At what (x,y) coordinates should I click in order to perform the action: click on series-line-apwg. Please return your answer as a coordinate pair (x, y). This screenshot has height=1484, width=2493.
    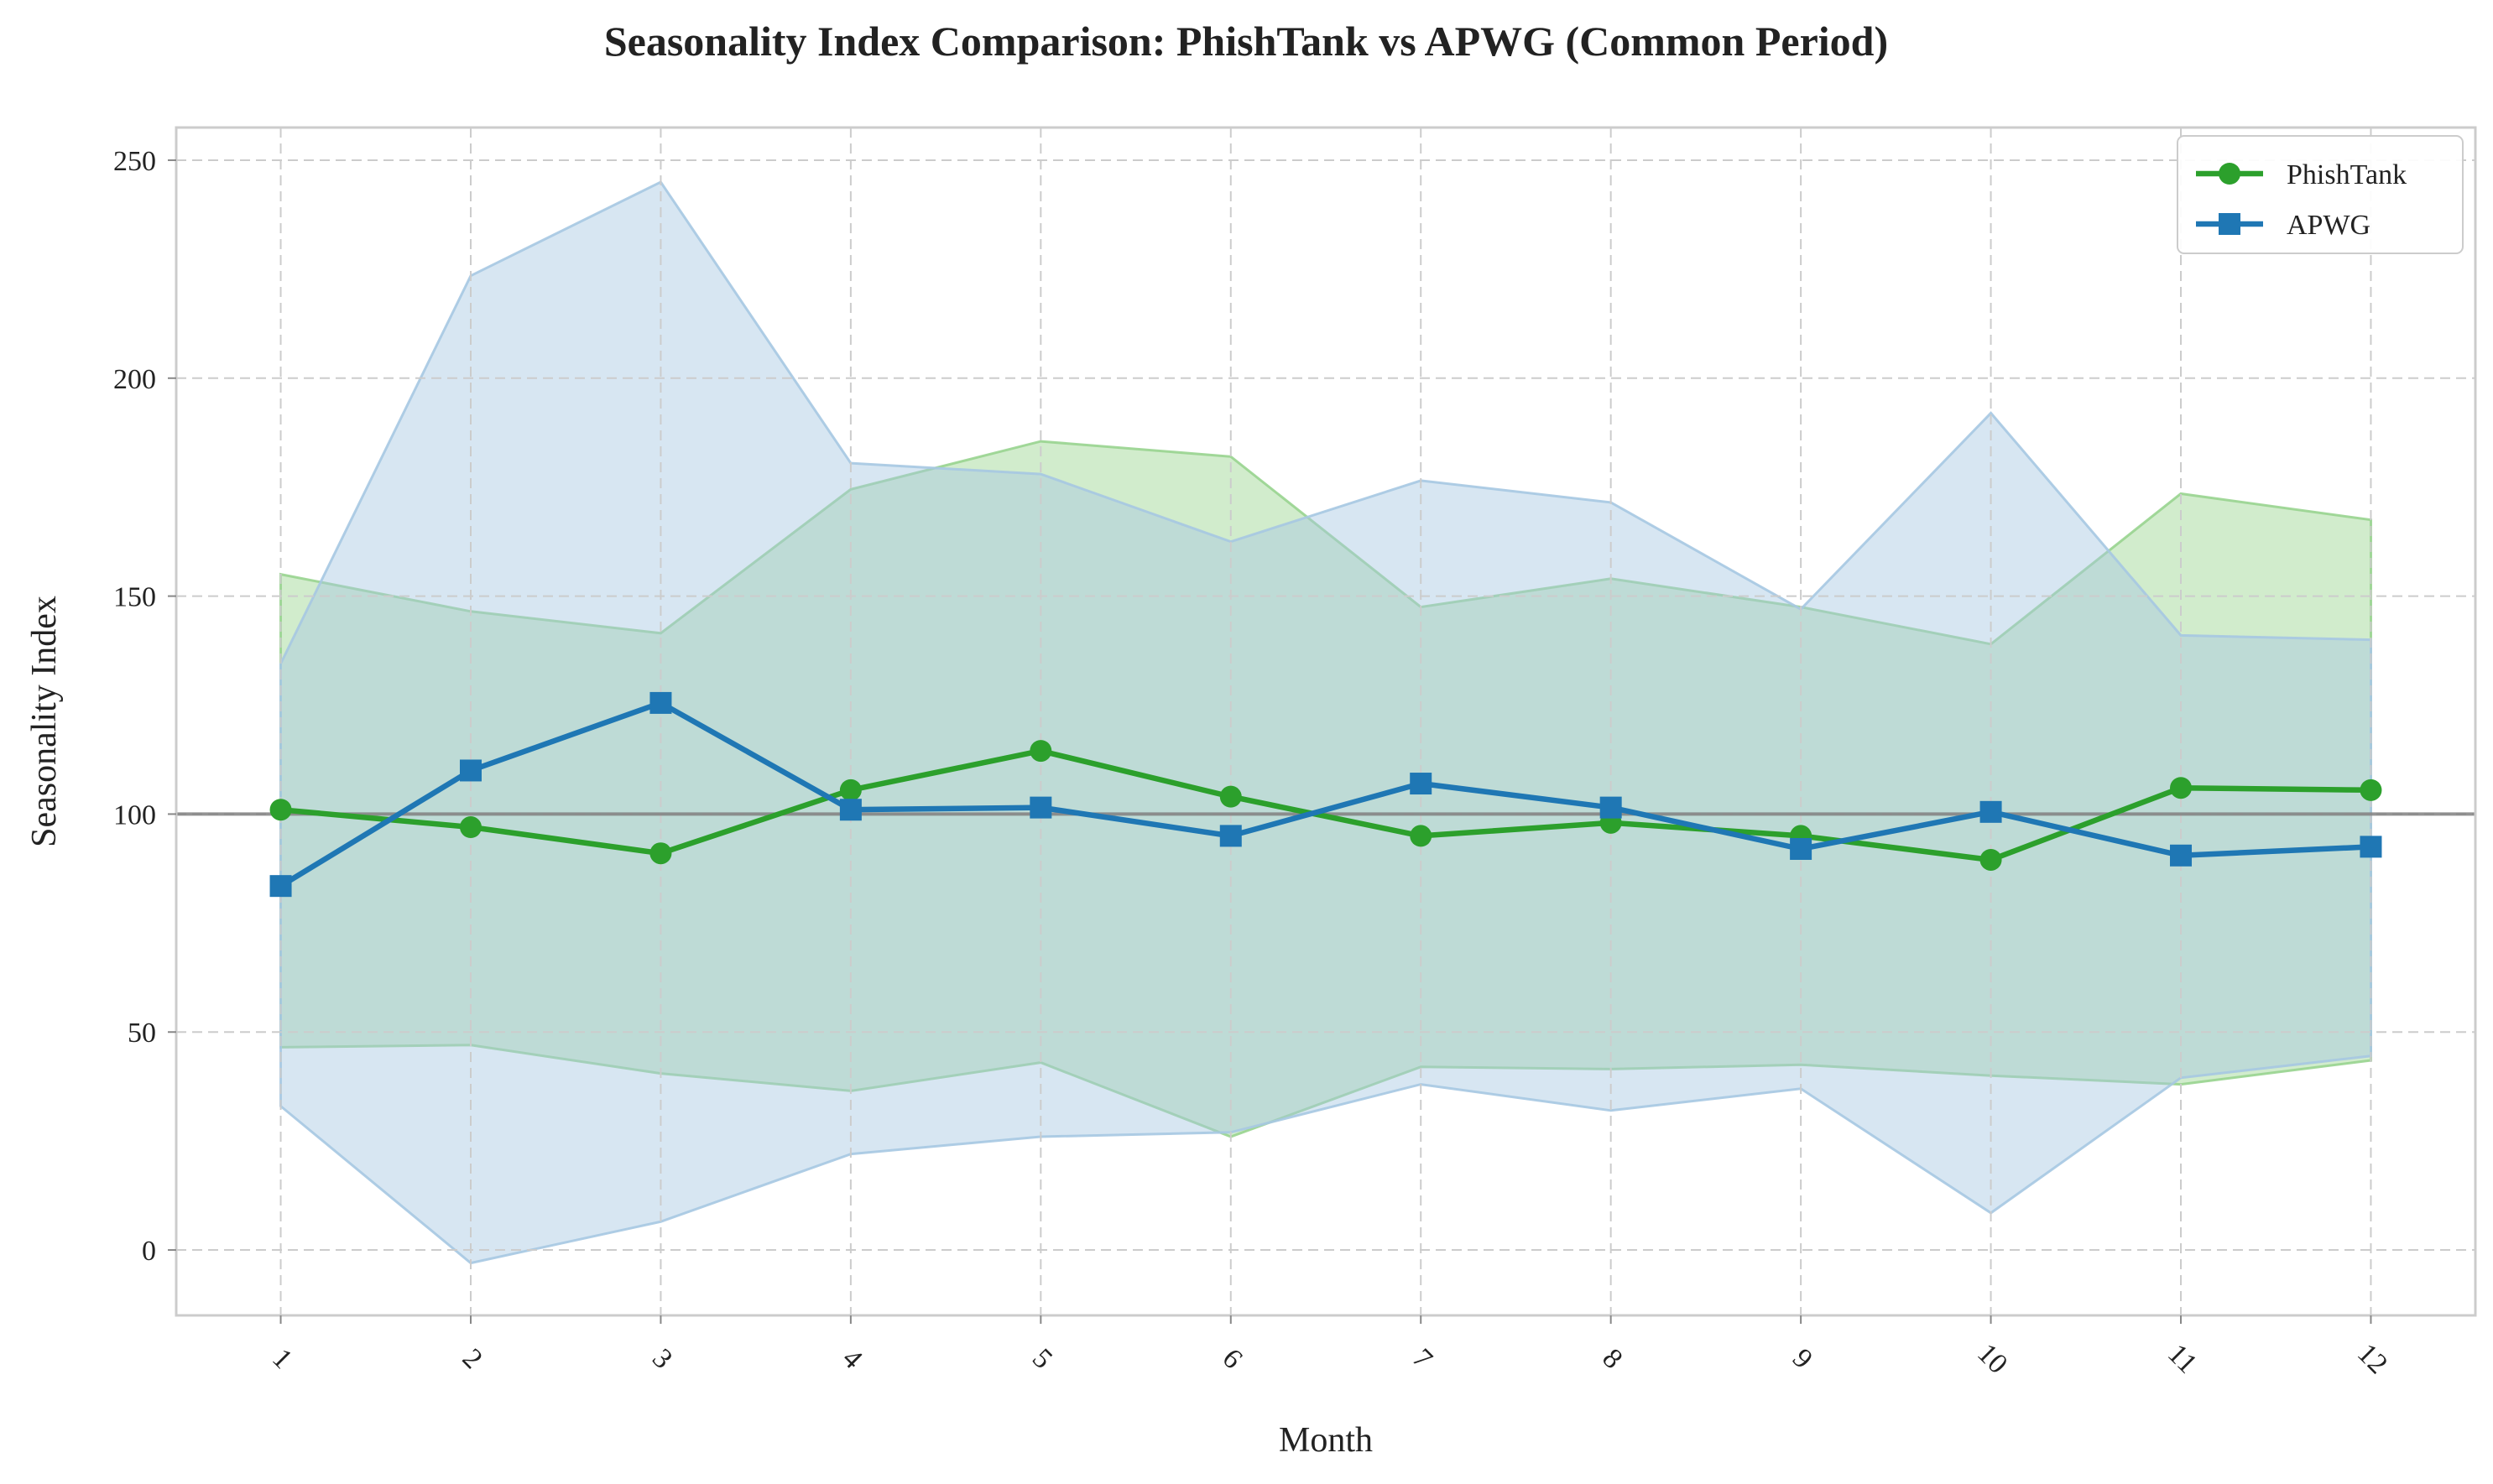
    Looking at the image, I should click on (1326, 794).